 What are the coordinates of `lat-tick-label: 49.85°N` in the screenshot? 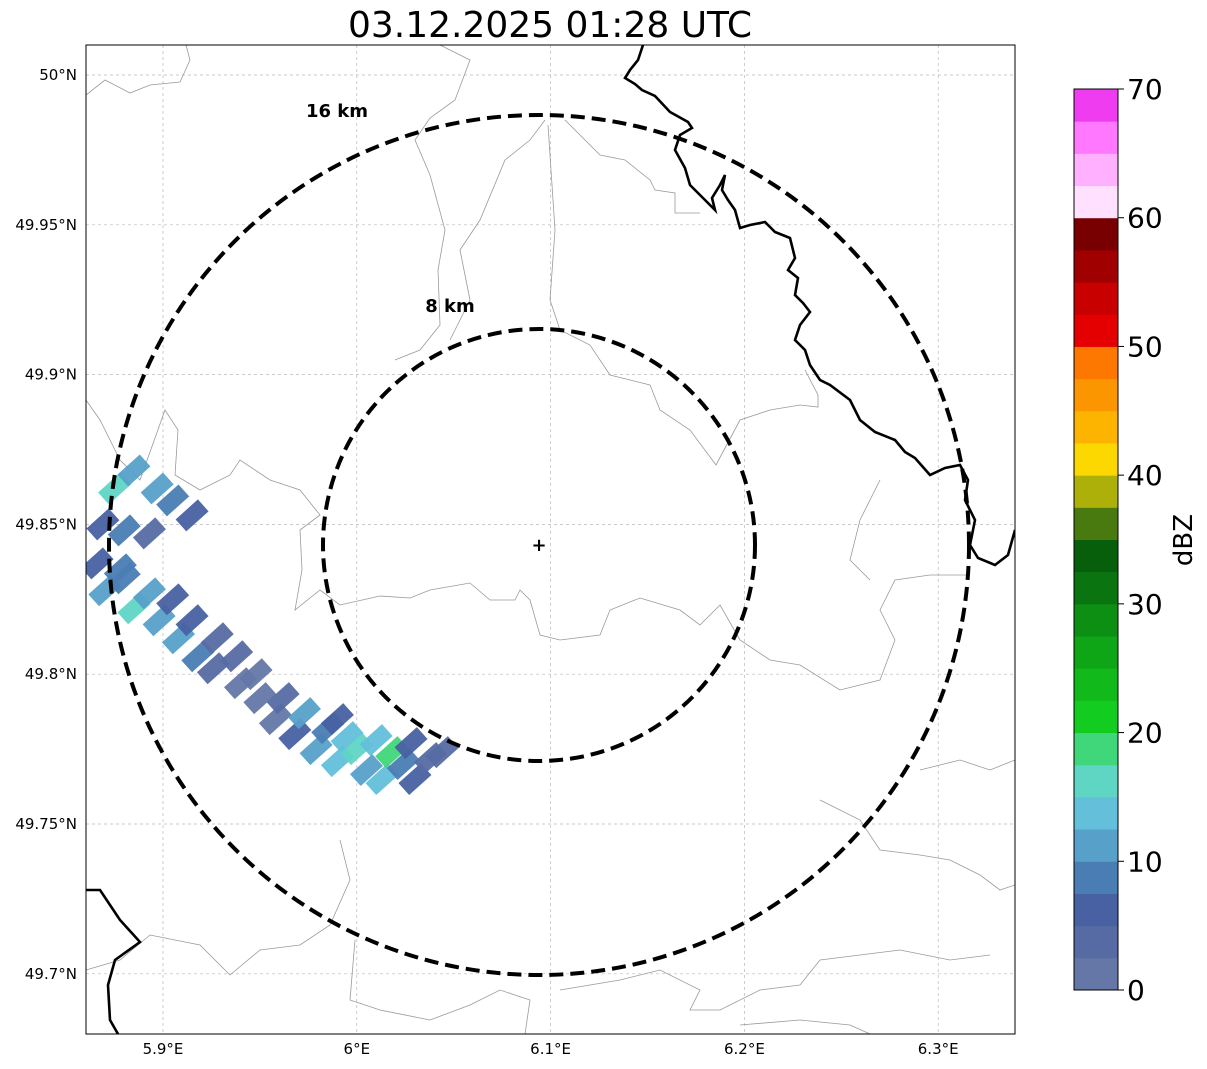 It's located at (46, 524).